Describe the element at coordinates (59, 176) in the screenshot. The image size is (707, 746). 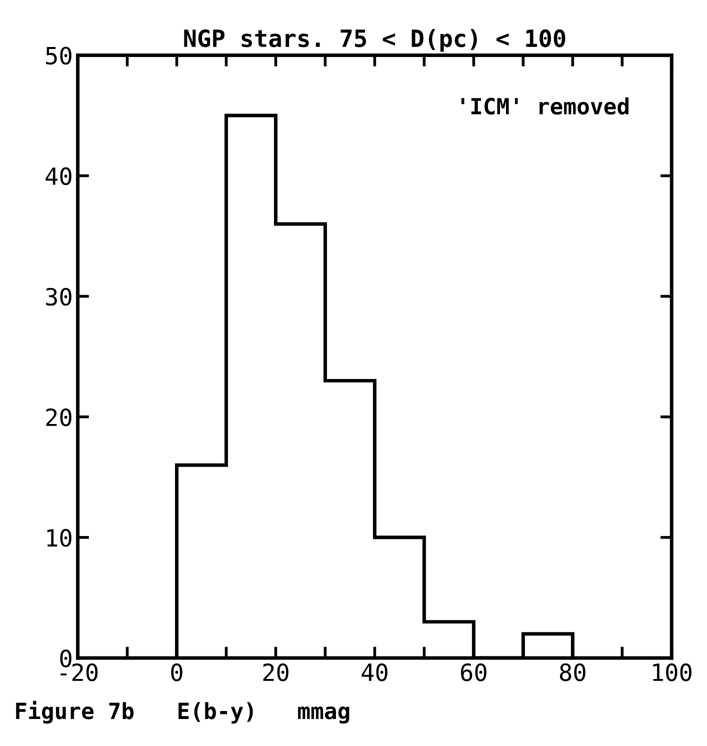
I see `y-tick-label: 40` at that location.